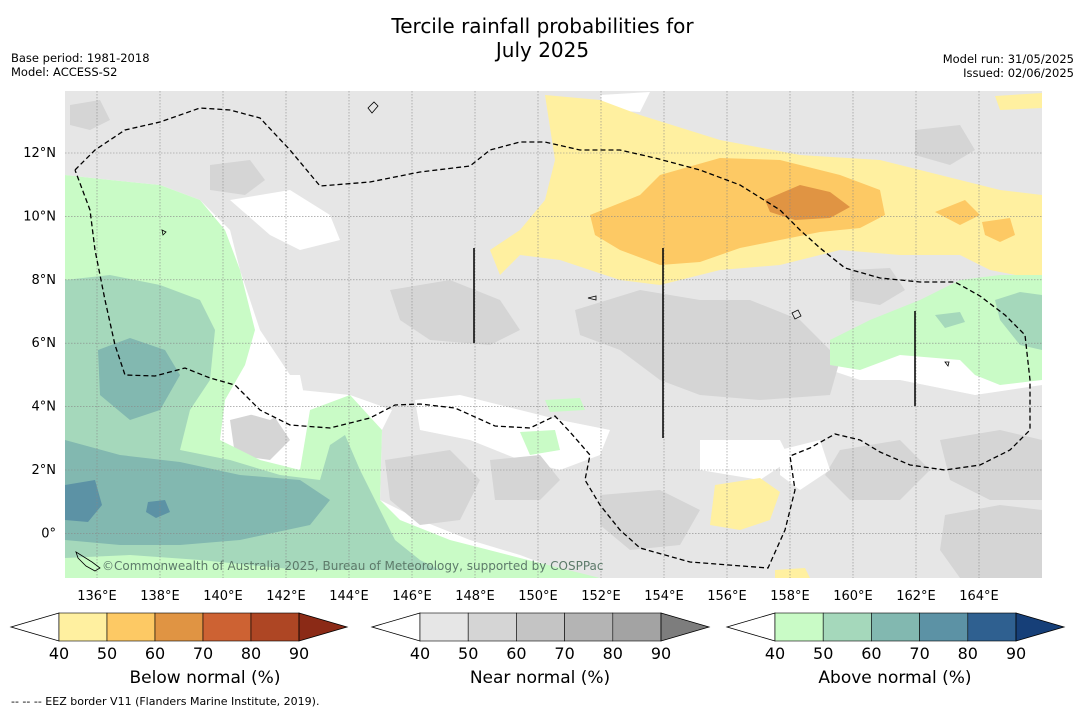  What do you see at coordinates (694, 343) in the screenshot?
I see `maritime-lines` at bounding box center [694, 343].